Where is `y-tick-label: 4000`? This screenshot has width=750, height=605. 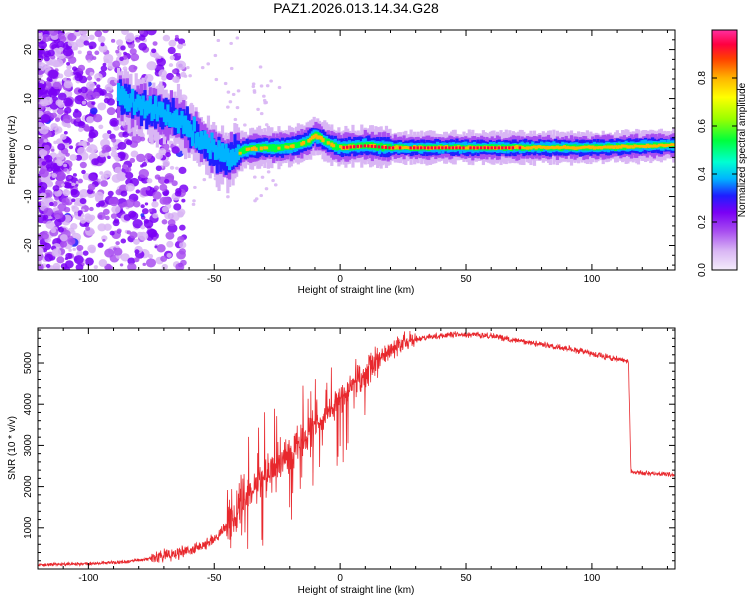
y-tick-label: 4000 is located at coordinates (28, 404).